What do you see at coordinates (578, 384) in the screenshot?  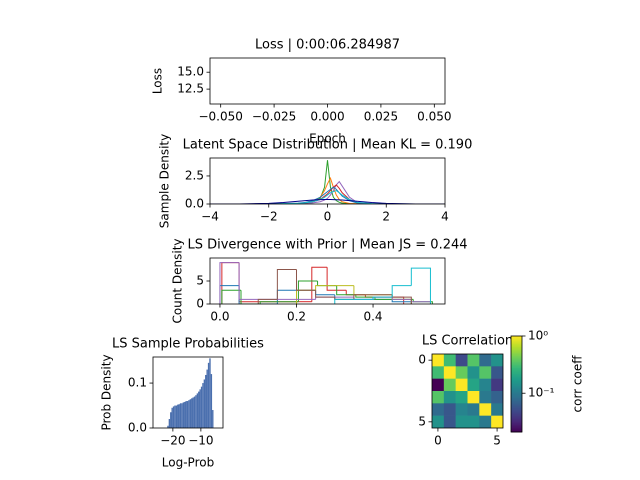 I see `colorbar-label: corr coeff` at bounding box center [578, 384].